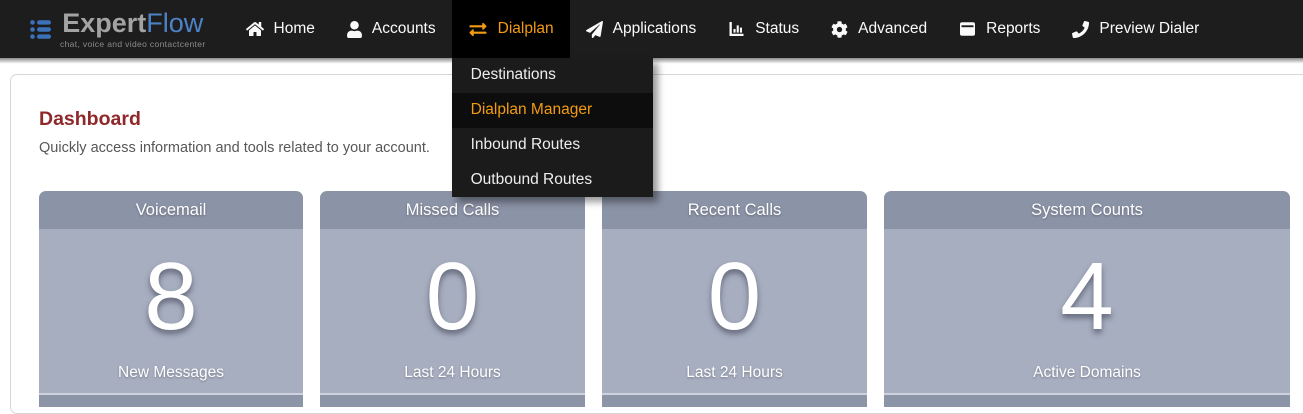 This screenshot has height=414, width=1303. What do you see at coordinates (478, 29) in the screenshot?
I see `exchange-arrows-icon` at bounding box center [478, 29].